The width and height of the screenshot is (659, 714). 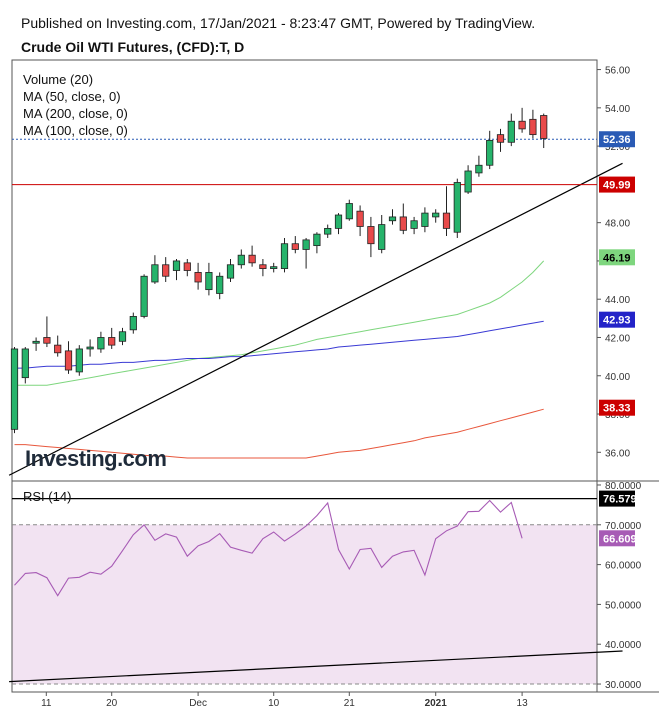 What do you see at coordinates (284, 700) in the screenshot?
I see `time-axis: 11 20 Dec 10 21 2021 13` at bounding box center [284, 700].